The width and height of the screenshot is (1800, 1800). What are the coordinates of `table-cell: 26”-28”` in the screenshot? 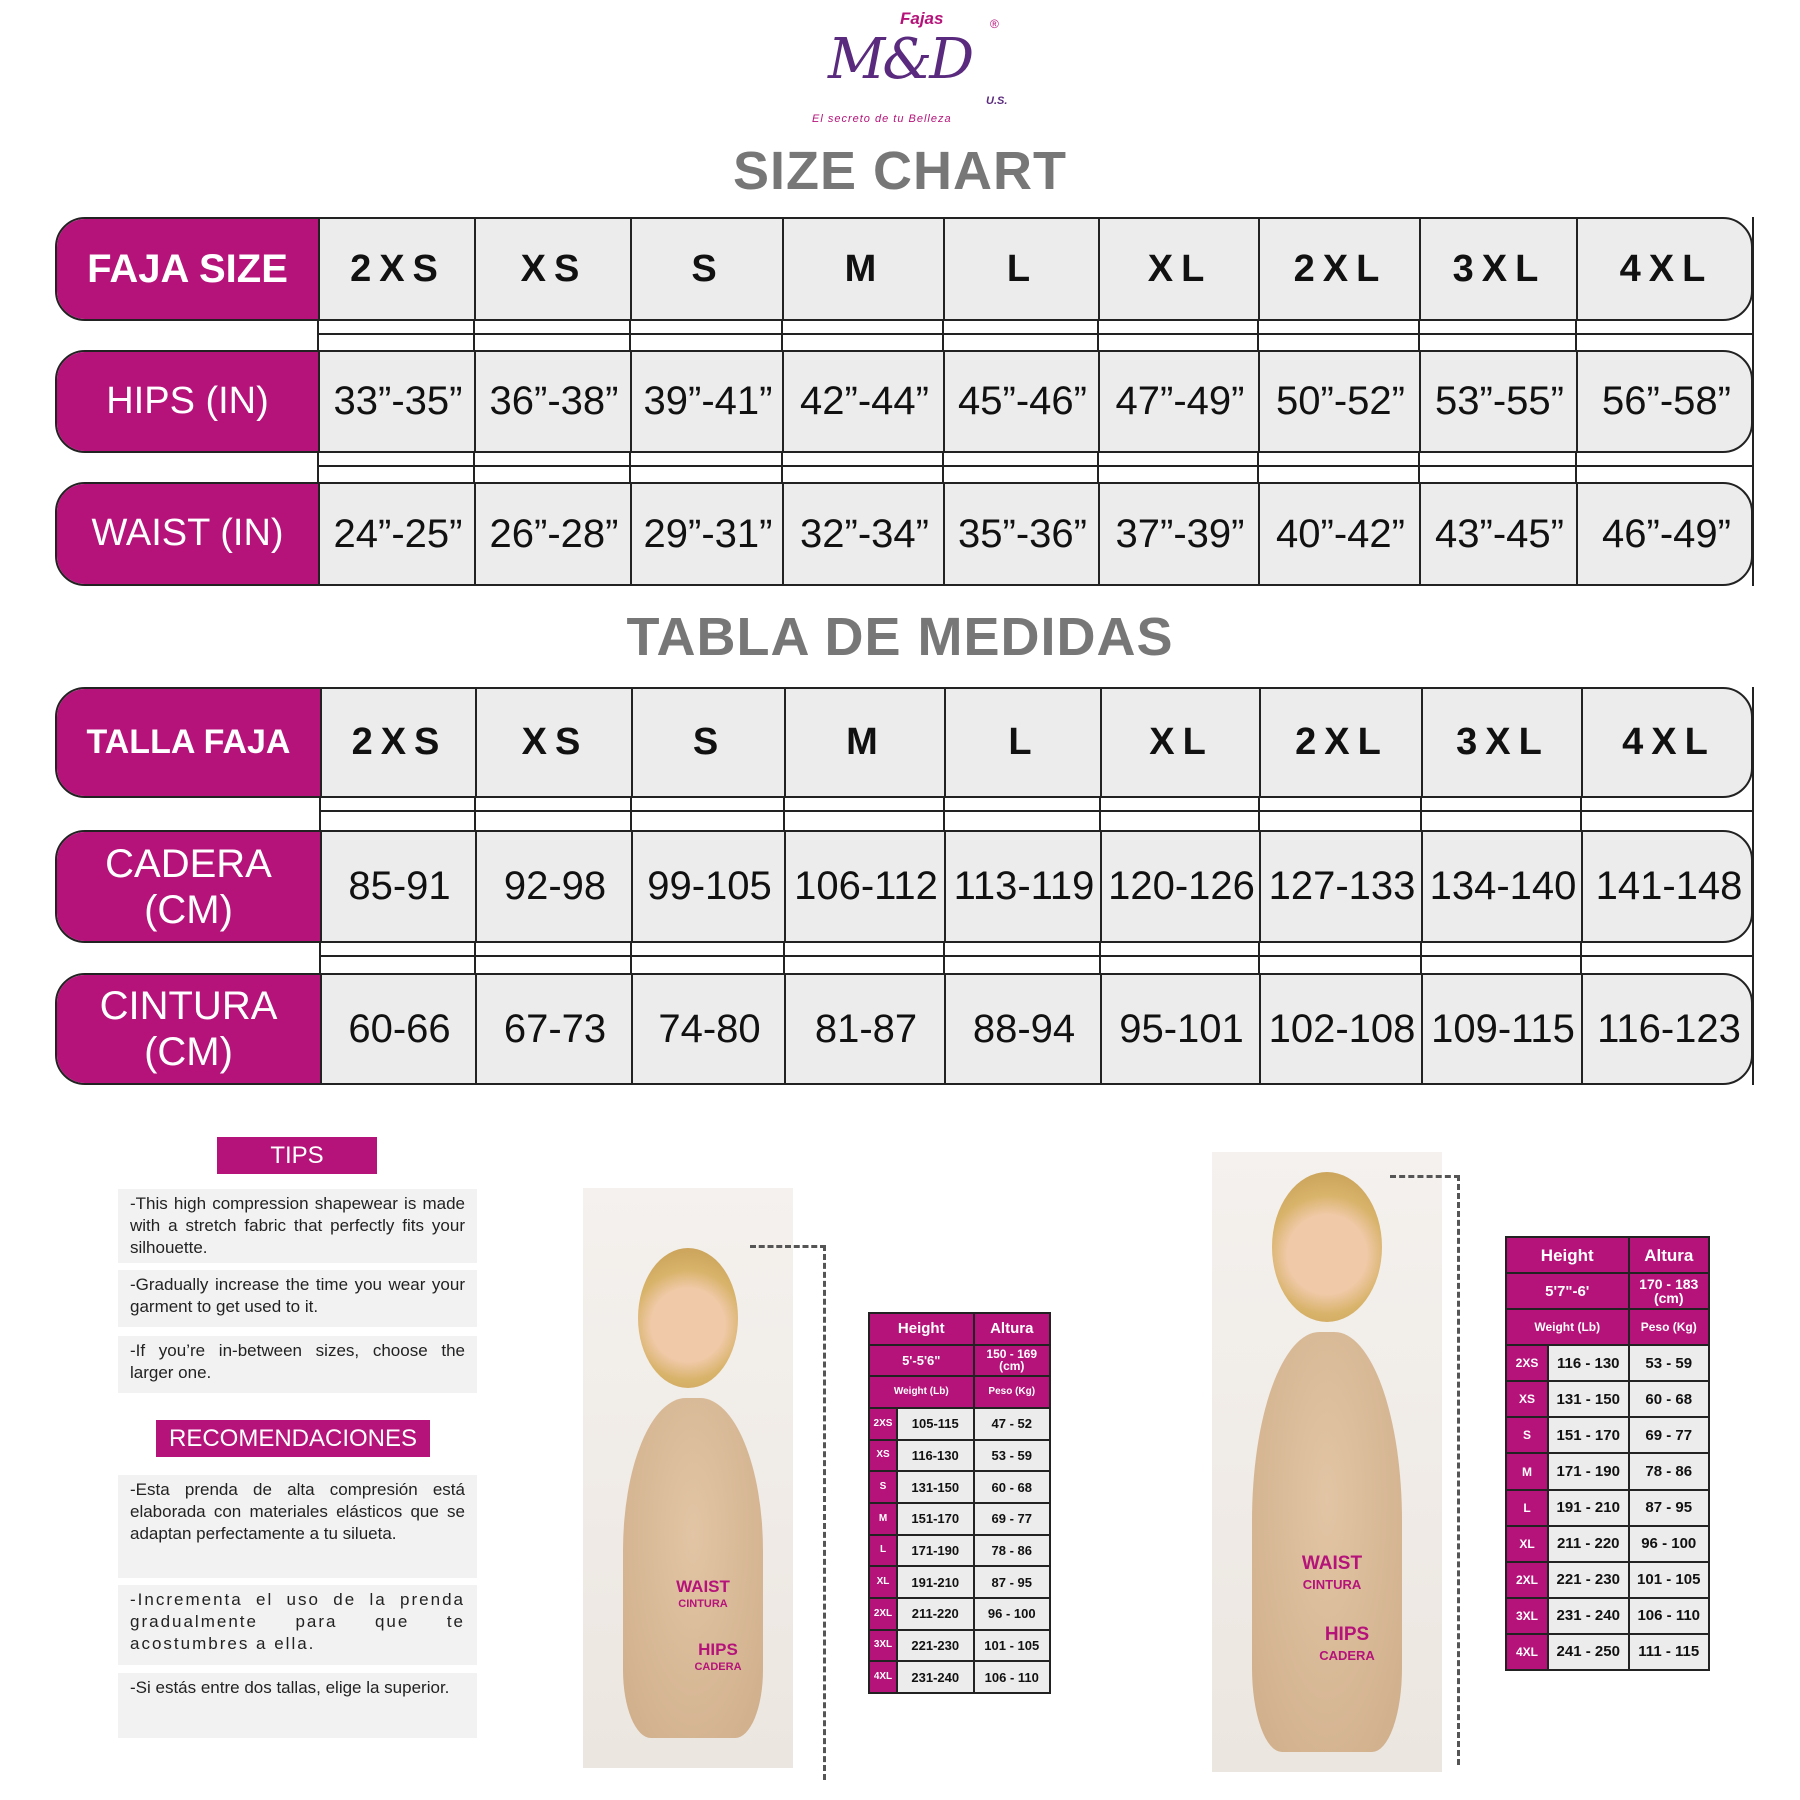 It's located at (553, 534).